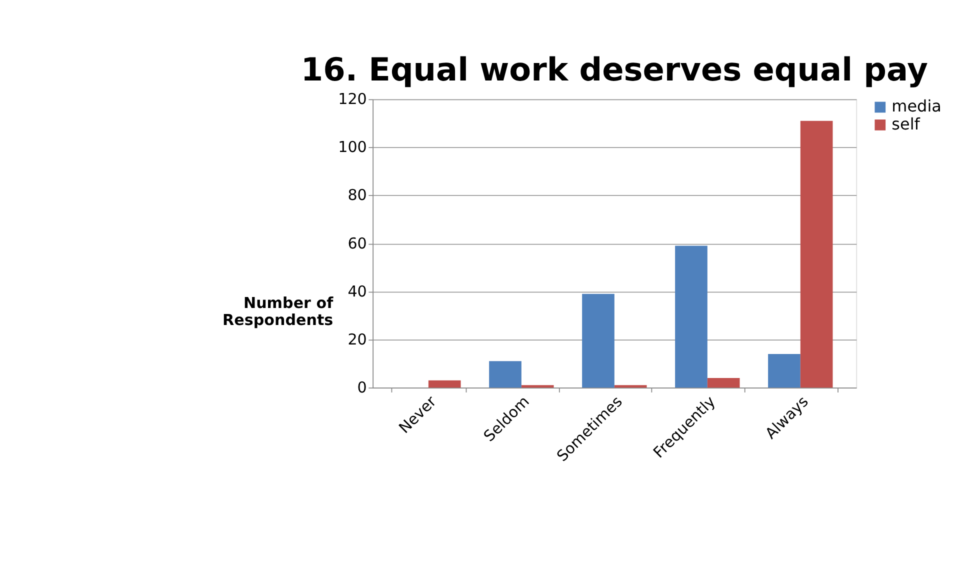 This screenshot has width=960, height=579. Describe the element at coordinates (906, 124) in the screenshot. I see `legend-label: self` at that location.